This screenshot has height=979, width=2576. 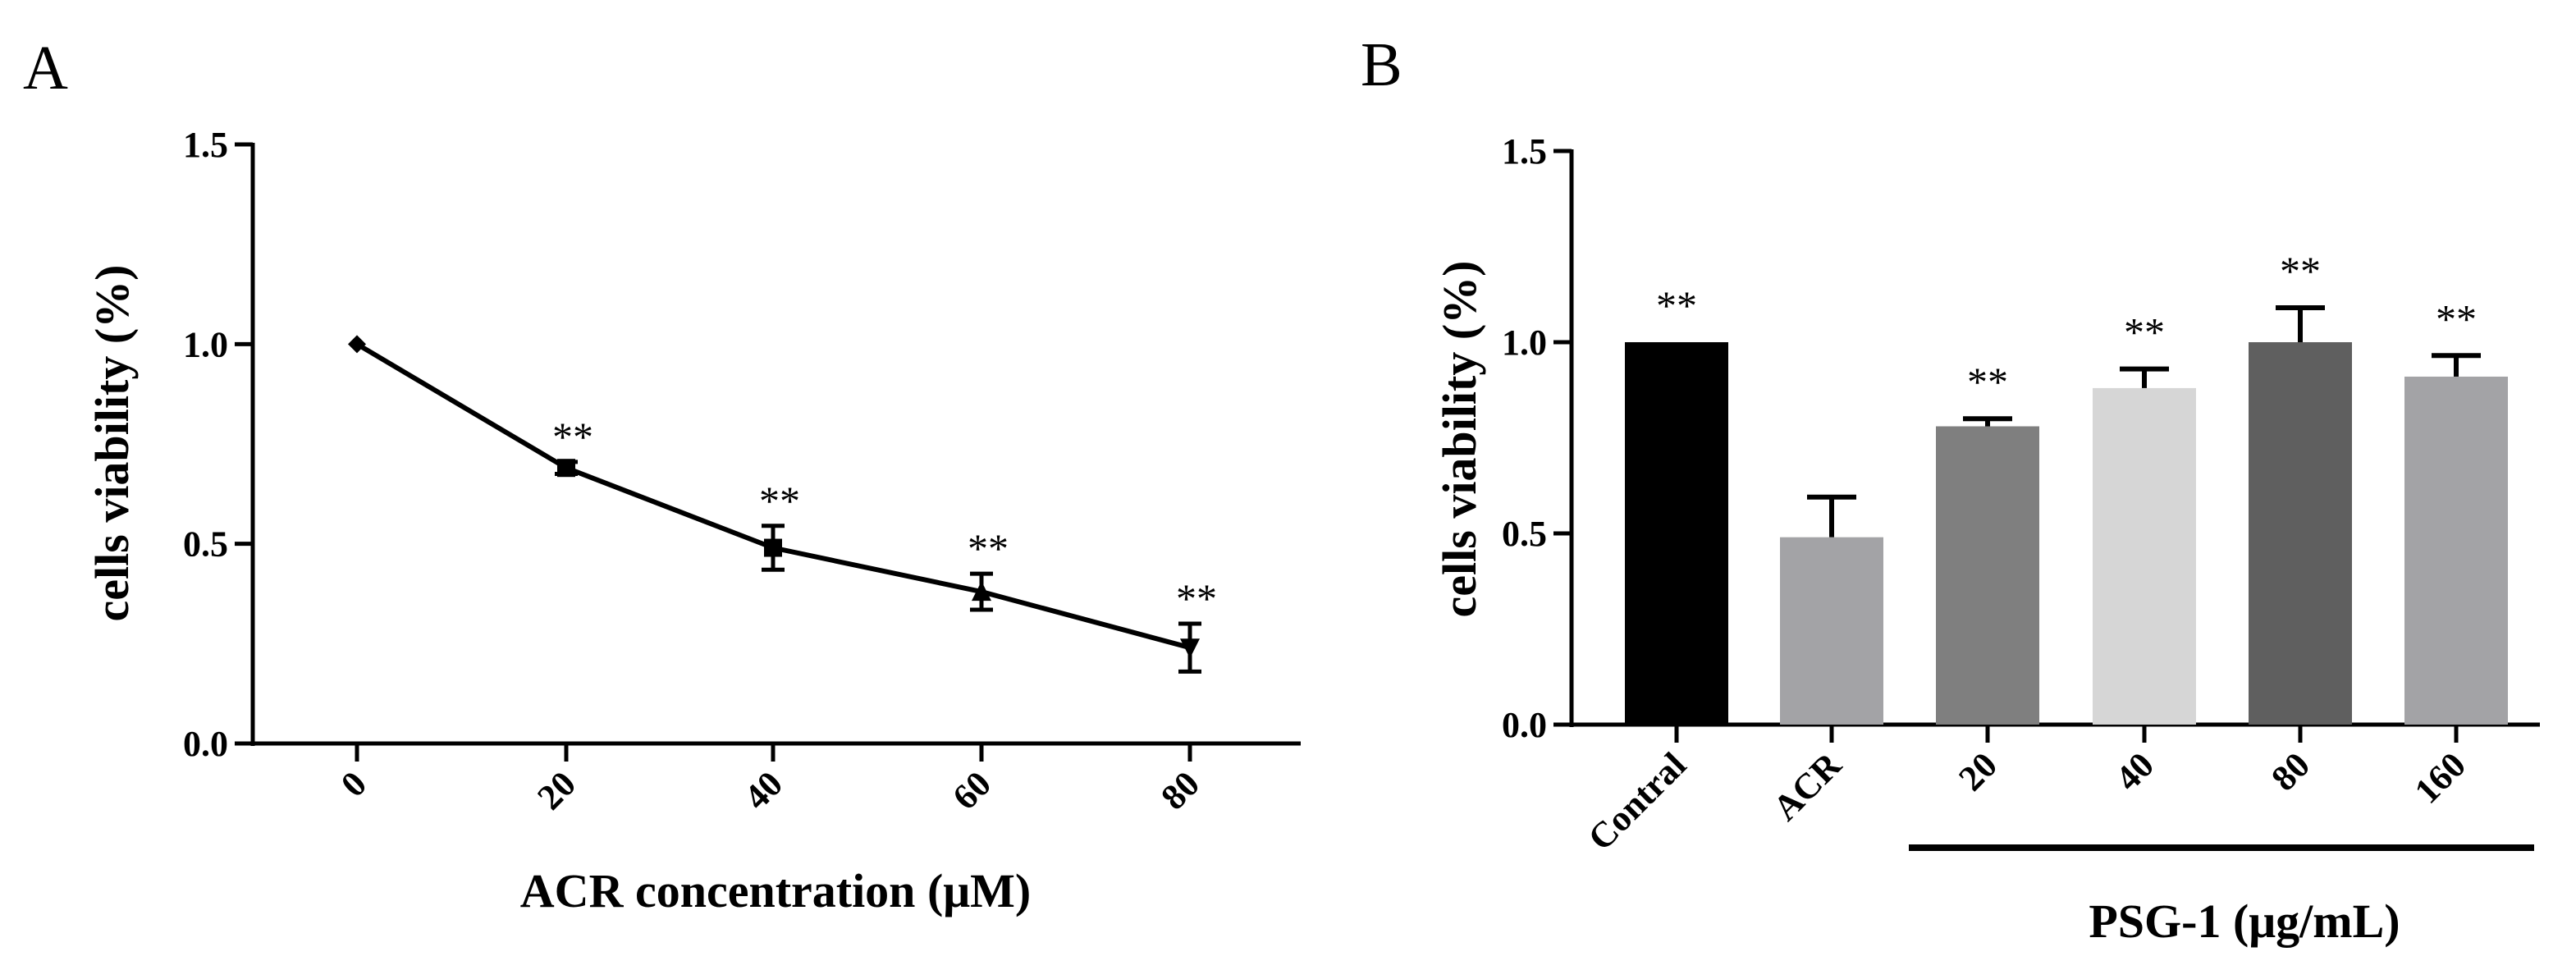 I want to click on panel-a-x-tick-label: 80, so click(x=1180, y=790).